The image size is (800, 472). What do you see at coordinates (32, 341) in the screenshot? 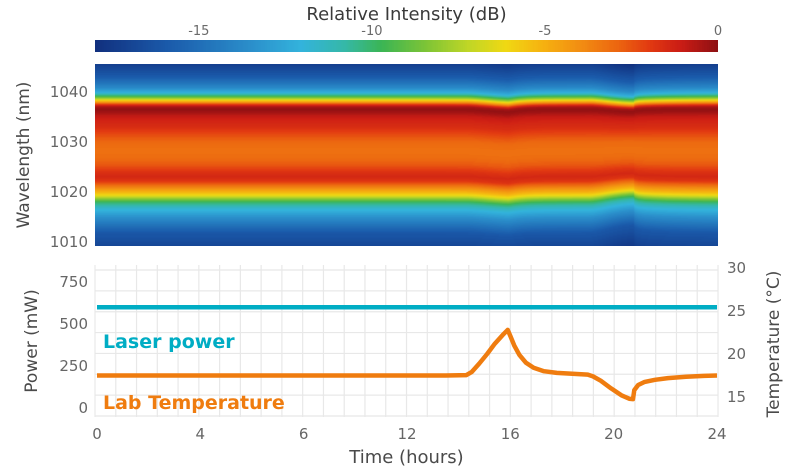
I see `power-axis-label: Power (mW)` at bounding box center [32, 341].